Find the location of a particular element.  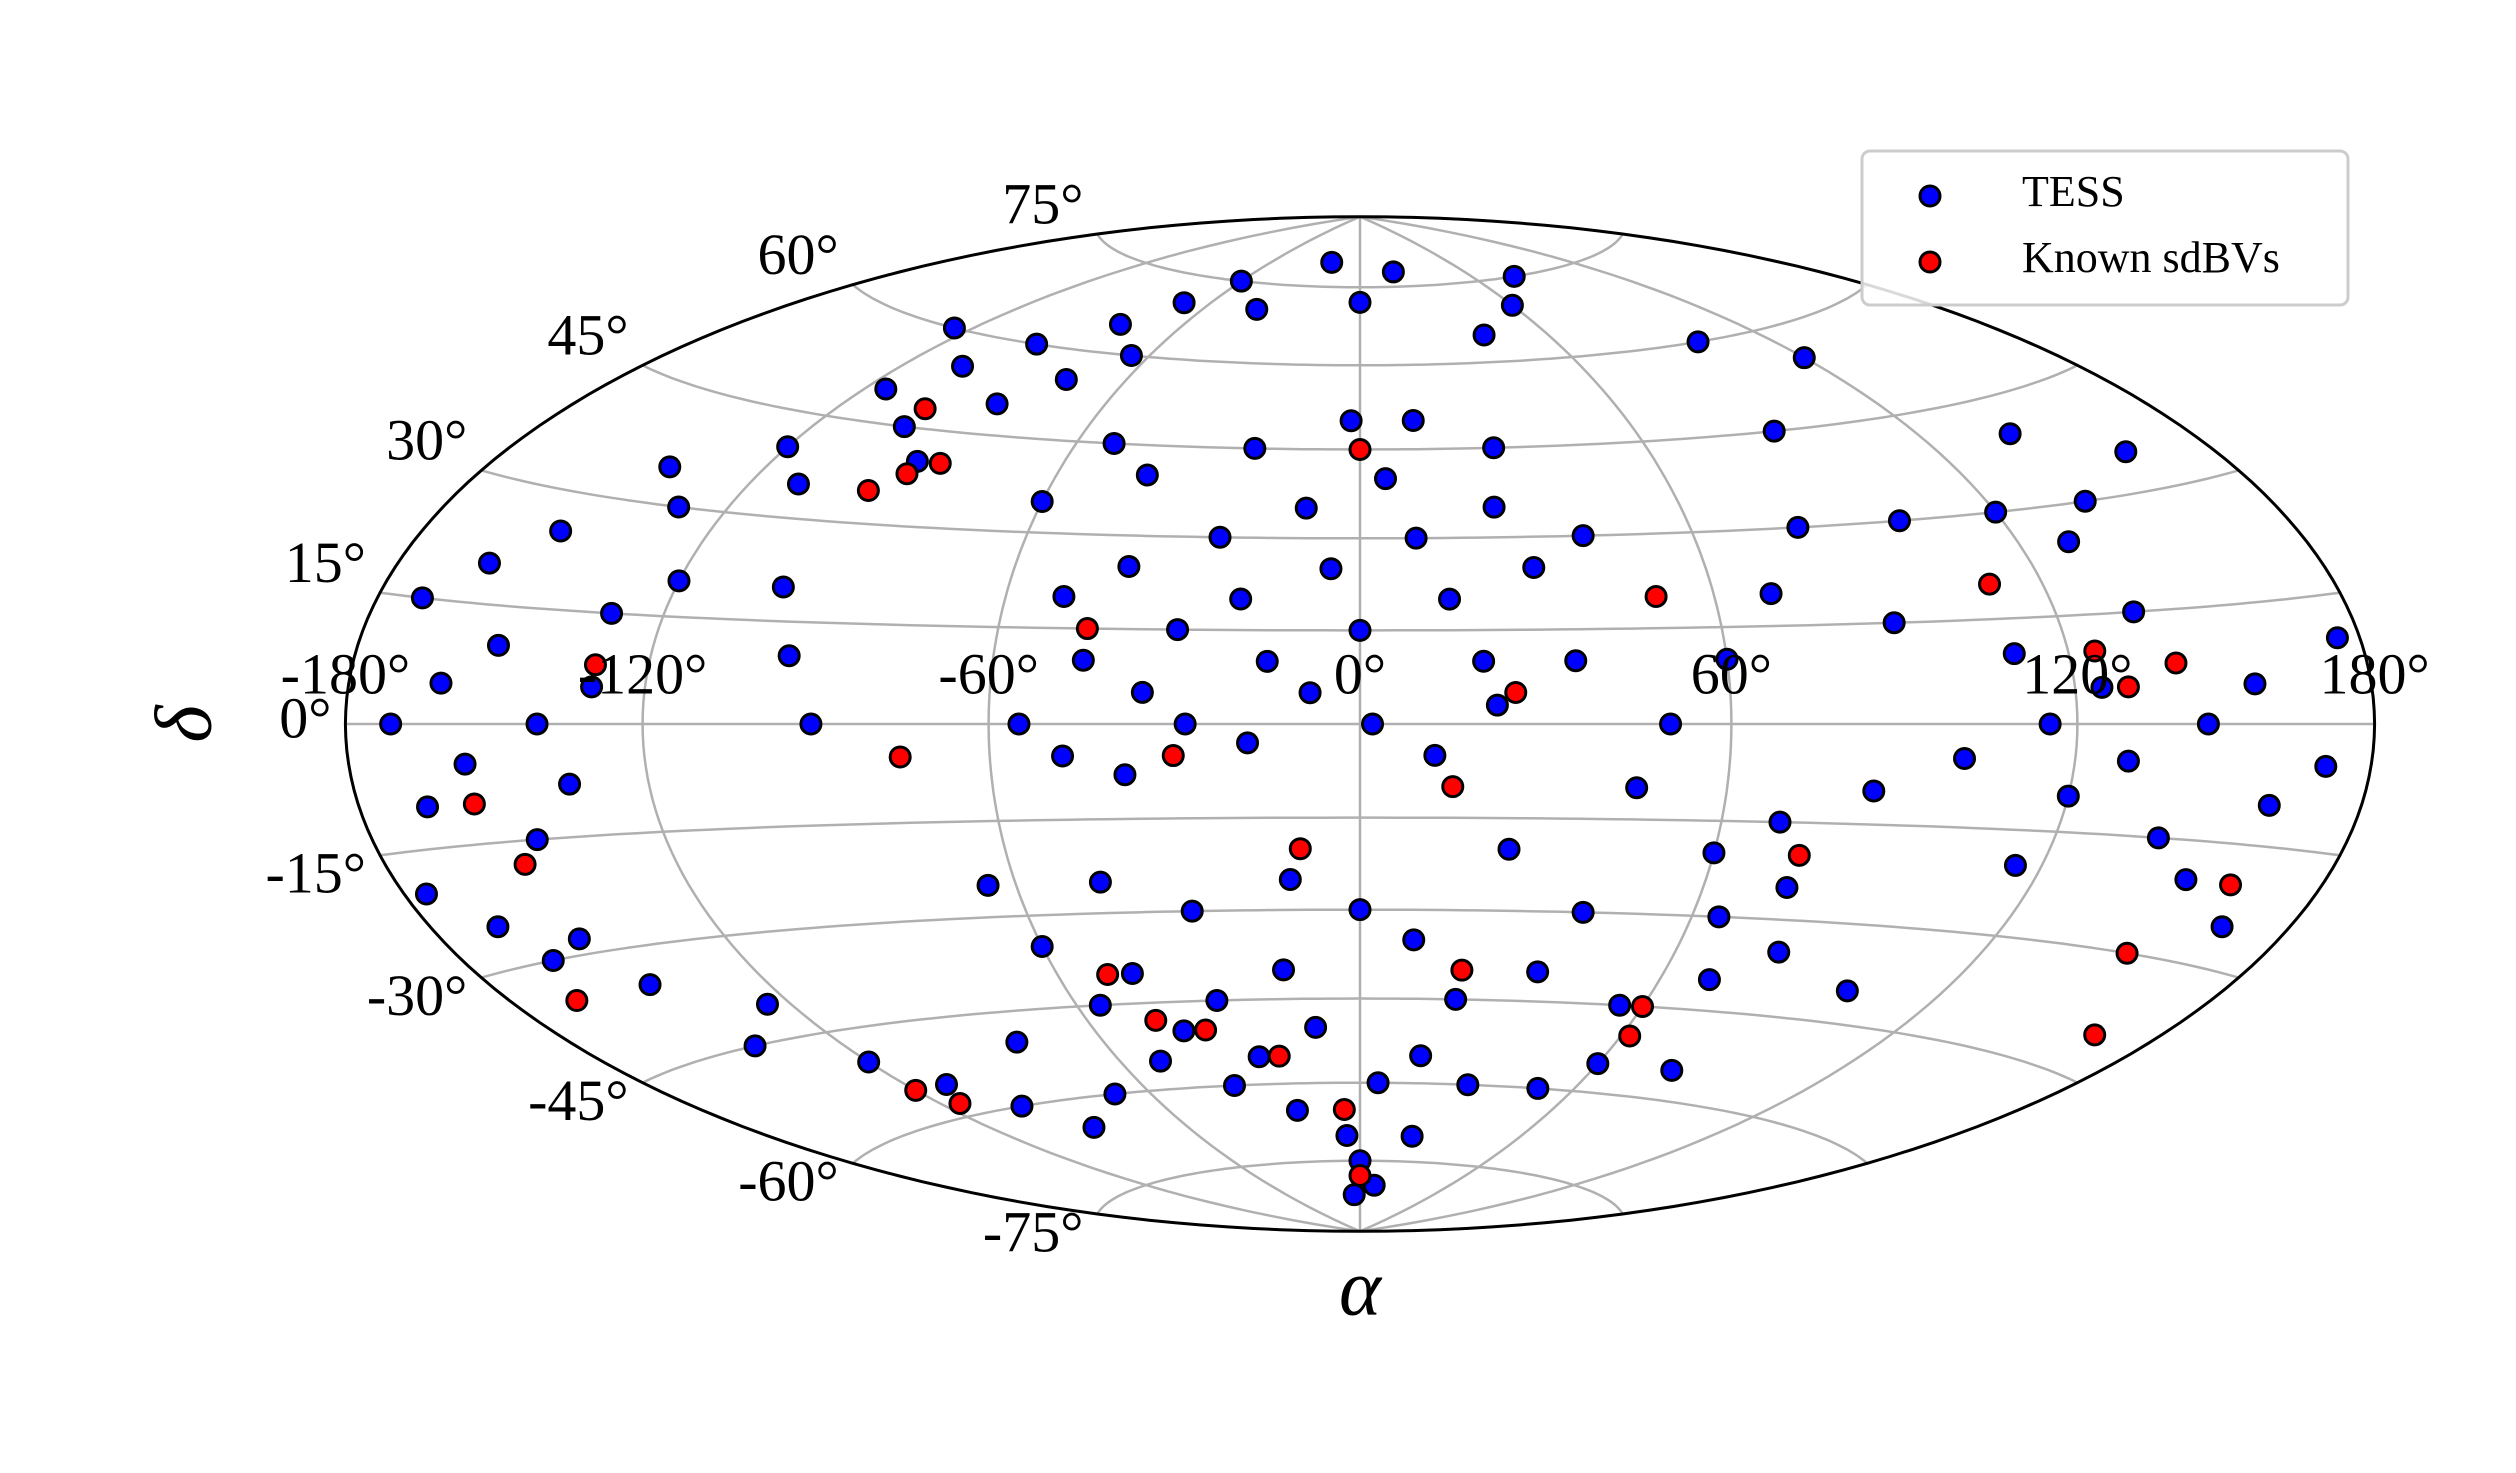

legend-label: TESS is located at coordinates (2073, 191).